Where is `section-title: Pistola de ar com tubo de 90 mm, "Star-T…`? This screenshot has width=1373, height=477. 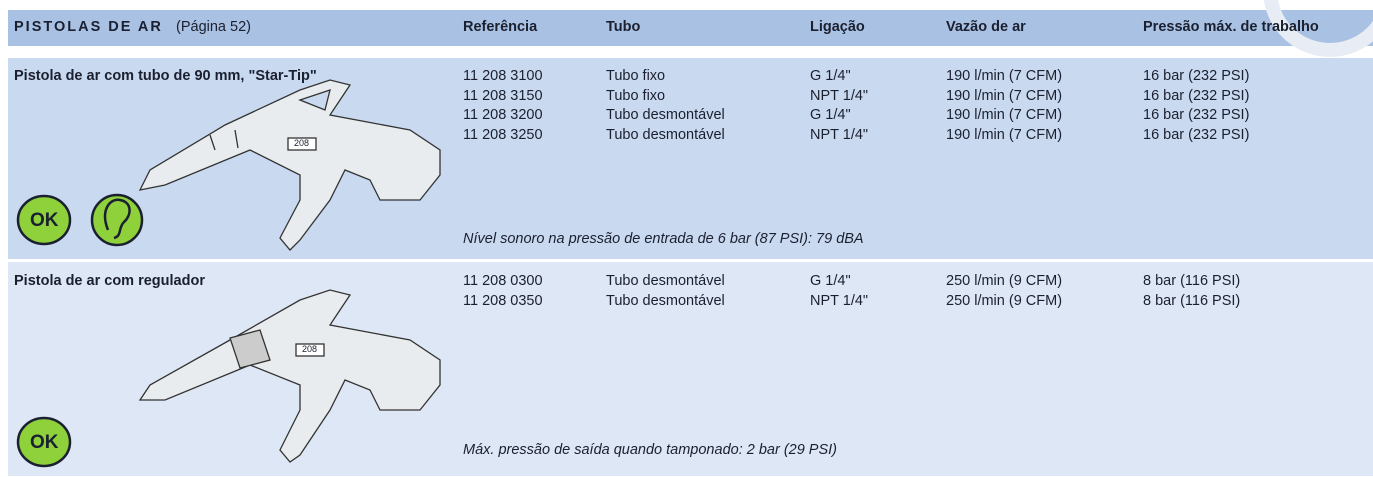
section-title: Pistola de ar com tubo de 90 mm, "Star-T… is located at coordinates (165, 76).